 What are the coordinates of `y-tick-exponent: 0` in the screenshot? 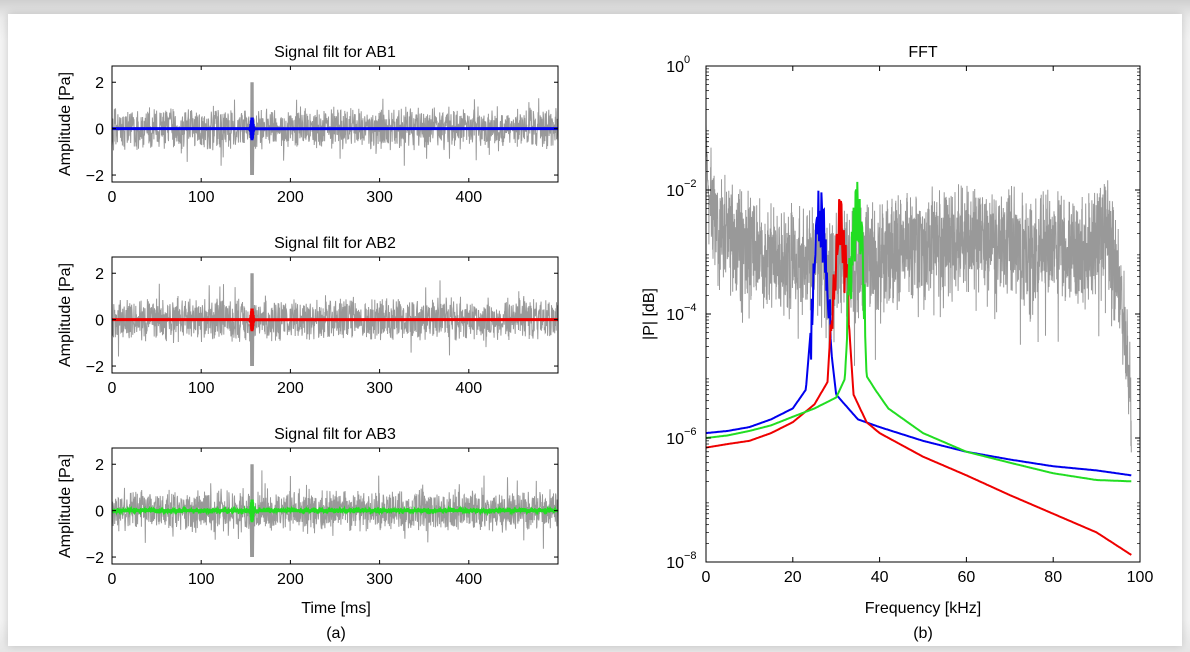 It's located at (687, 60).